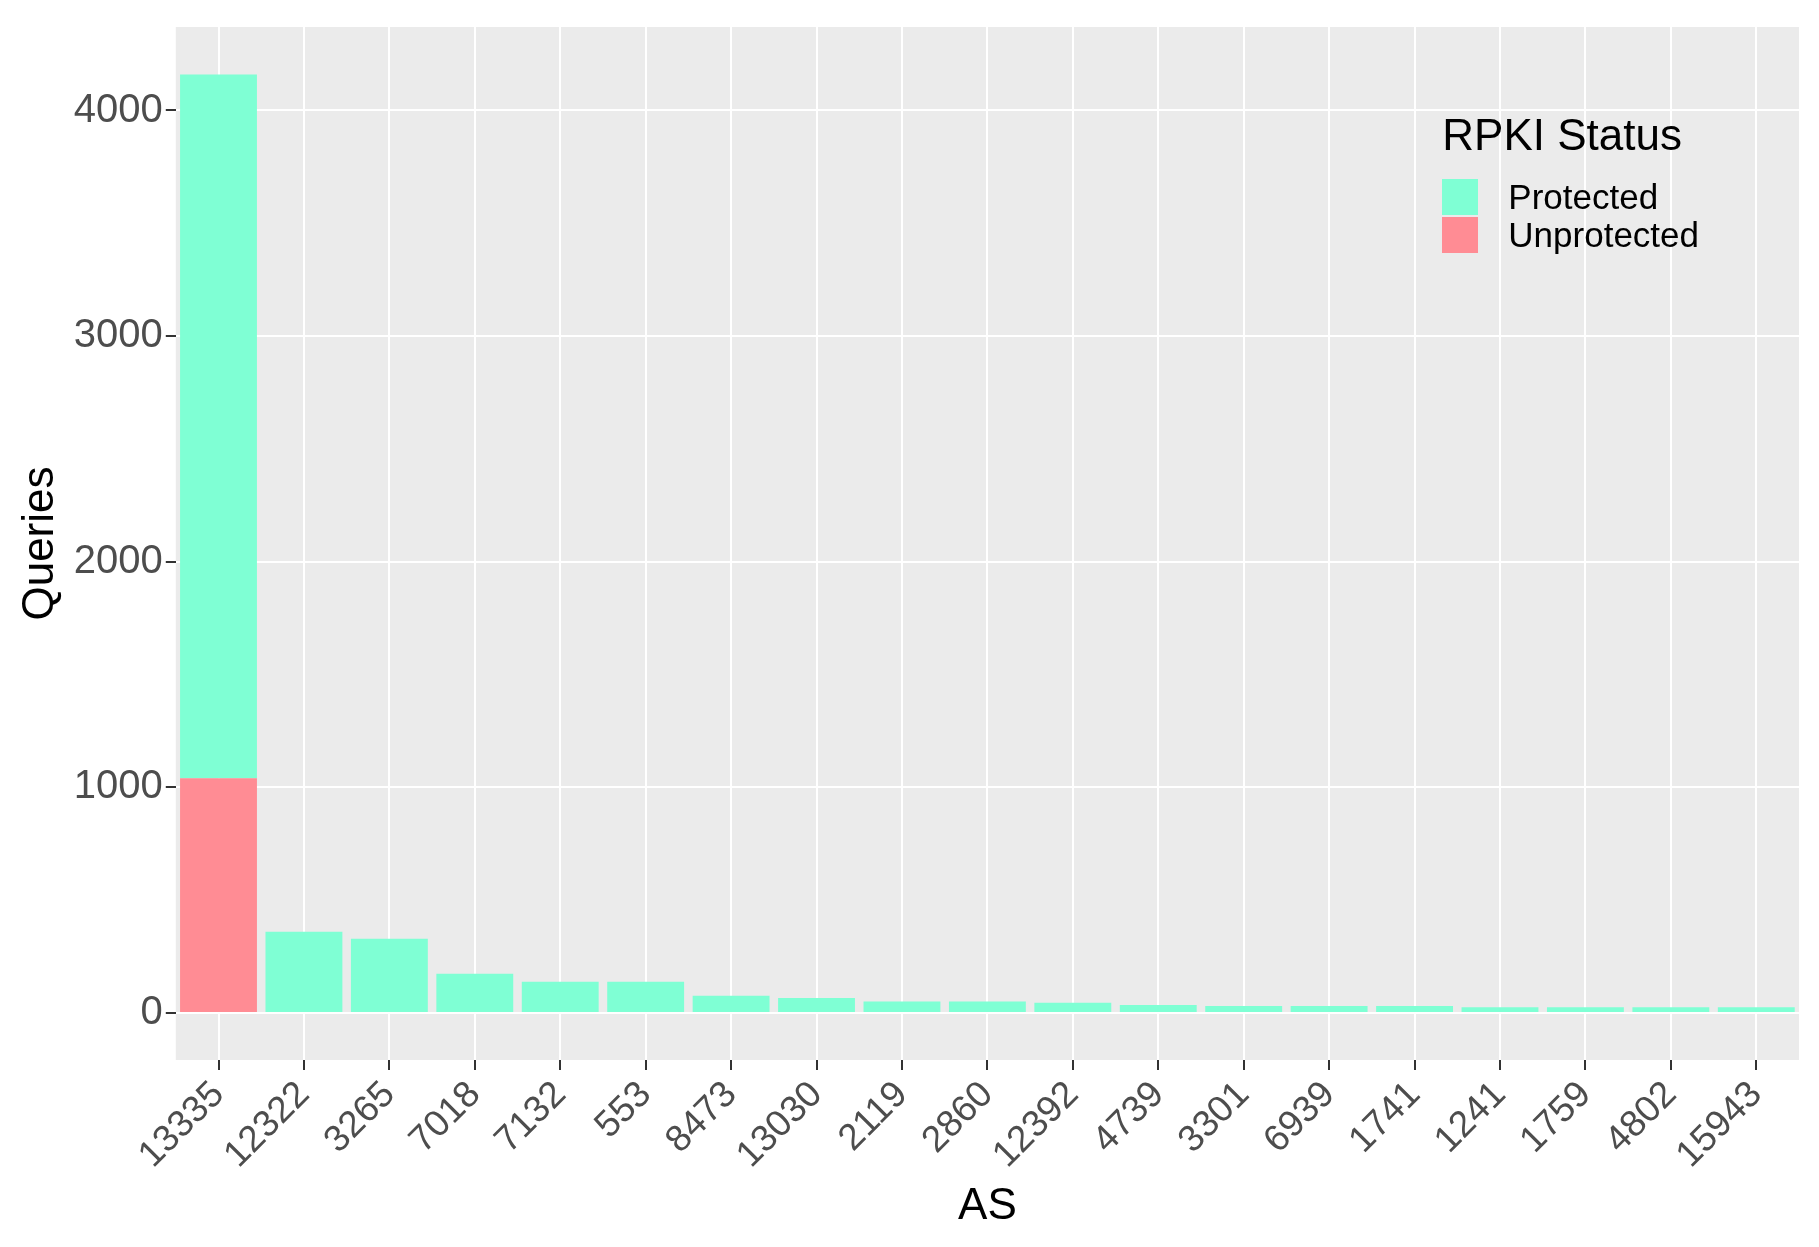 This screenshot has height=1247, width=1819. Describe the element at coordinates (151, 1010) in the screenshot. I see `y-tick-label: 0` at that location.